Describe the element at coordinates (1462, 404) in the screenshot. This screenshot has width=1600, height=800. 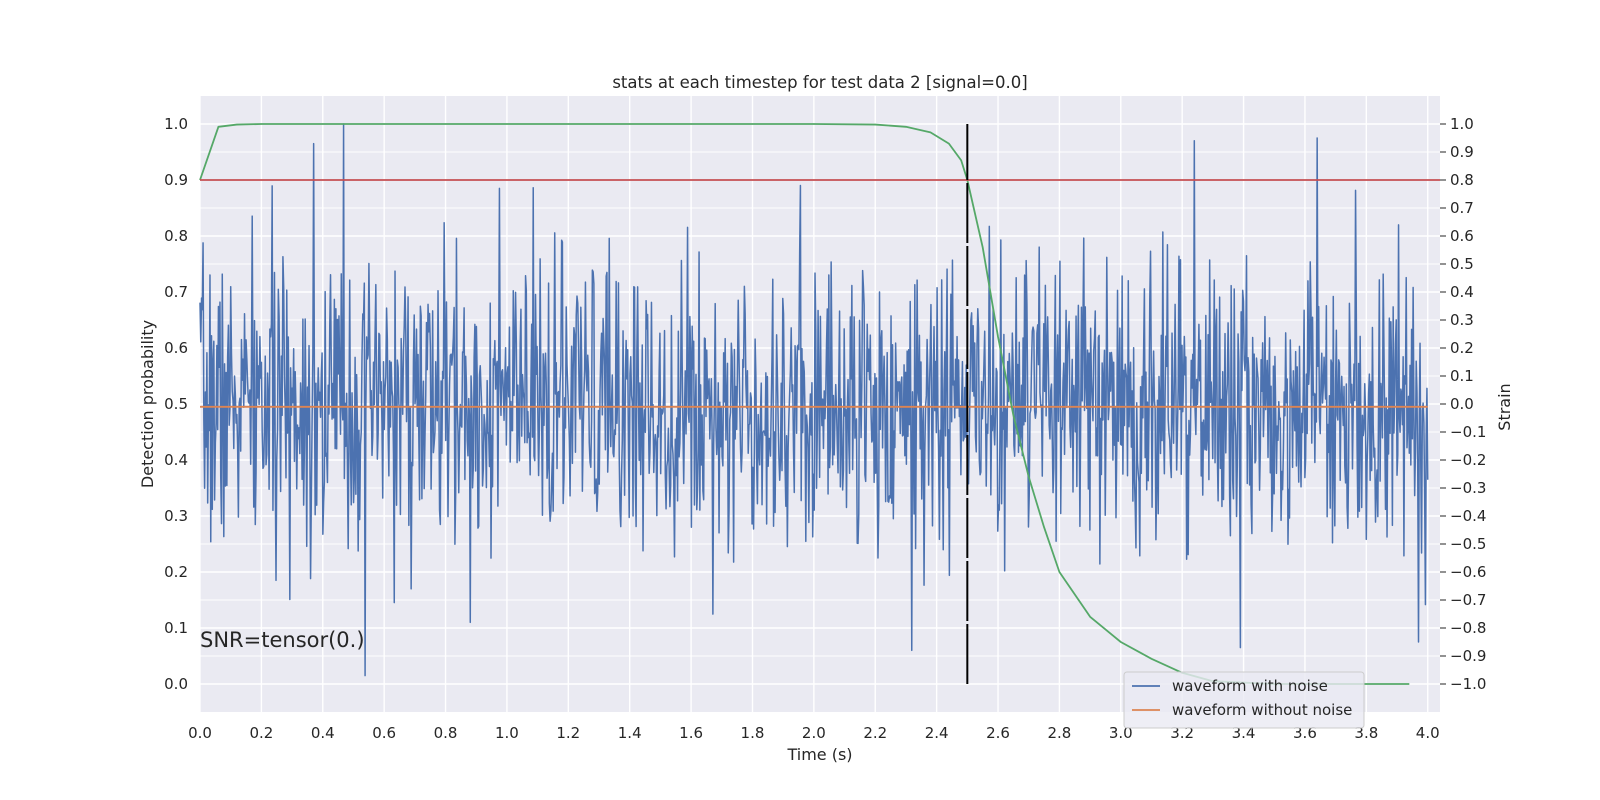
I see `y-right-tick-label-10: 0.0` at that location.